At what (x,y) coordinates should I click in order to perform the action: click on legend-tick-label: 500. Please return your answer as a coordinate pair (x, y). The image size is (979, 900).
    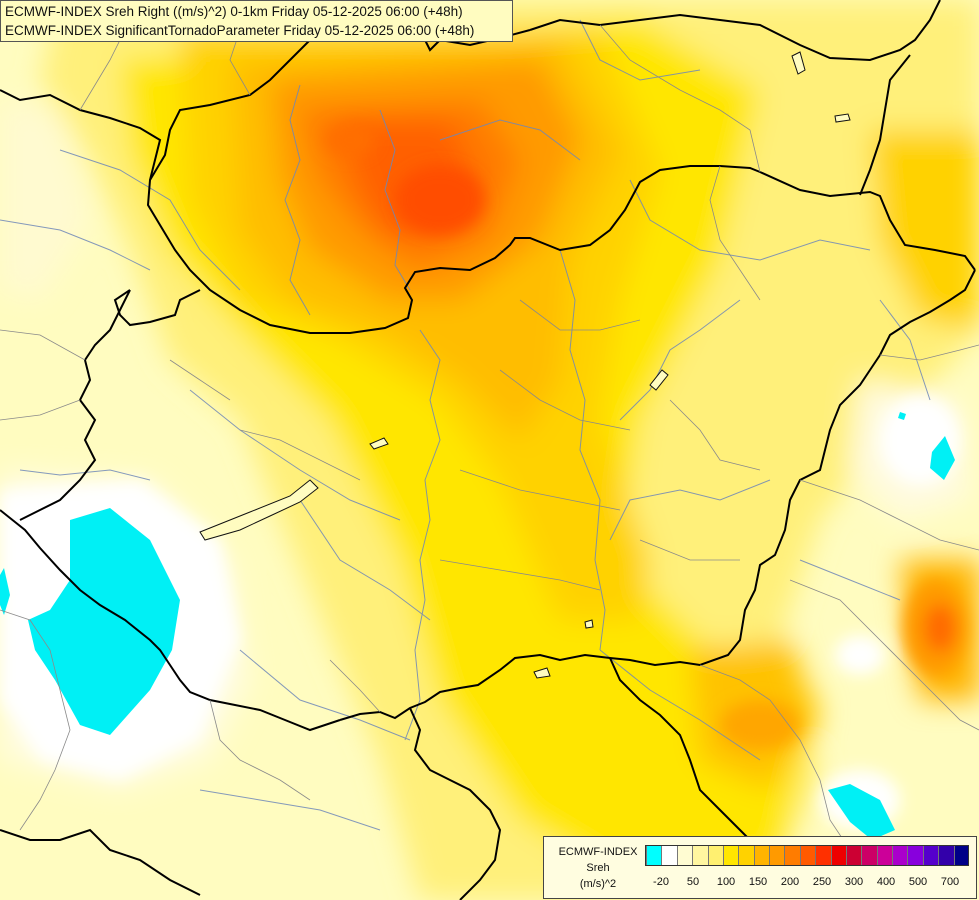
    Looking at the image, I should click on (918, 882).